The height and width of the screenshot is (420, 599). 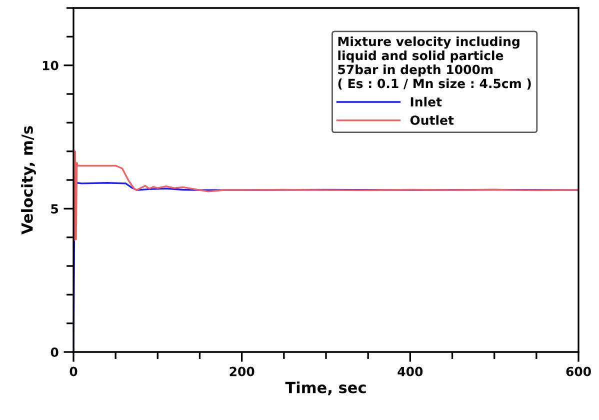 What do you see at coordinates (50, 65) in the screenshot?
I see `y-tick-label: 10` at bounding box center [50, 65].